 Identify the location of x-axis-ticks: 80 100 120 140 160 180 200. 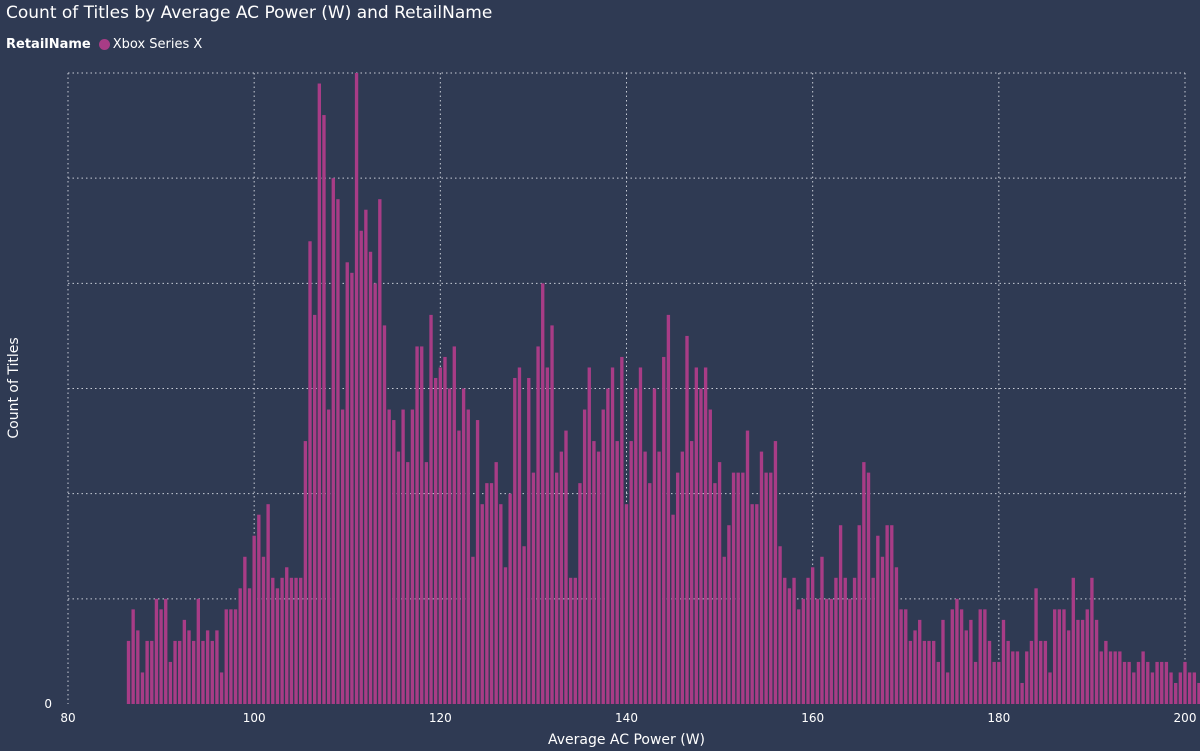
(628, 718).